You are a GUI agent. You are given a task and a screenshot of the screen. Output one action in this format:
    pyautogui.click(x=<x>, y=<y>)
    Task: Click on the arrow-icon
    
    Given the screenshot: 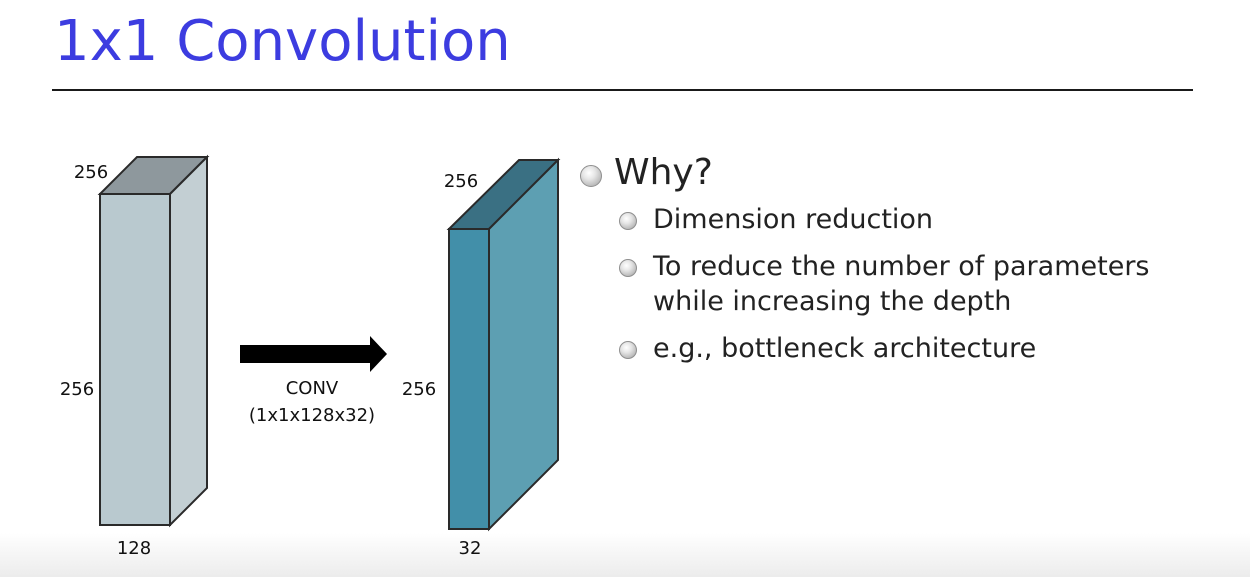 What is the action you would take?
    pyautogui.click(x=313, y=354)
    